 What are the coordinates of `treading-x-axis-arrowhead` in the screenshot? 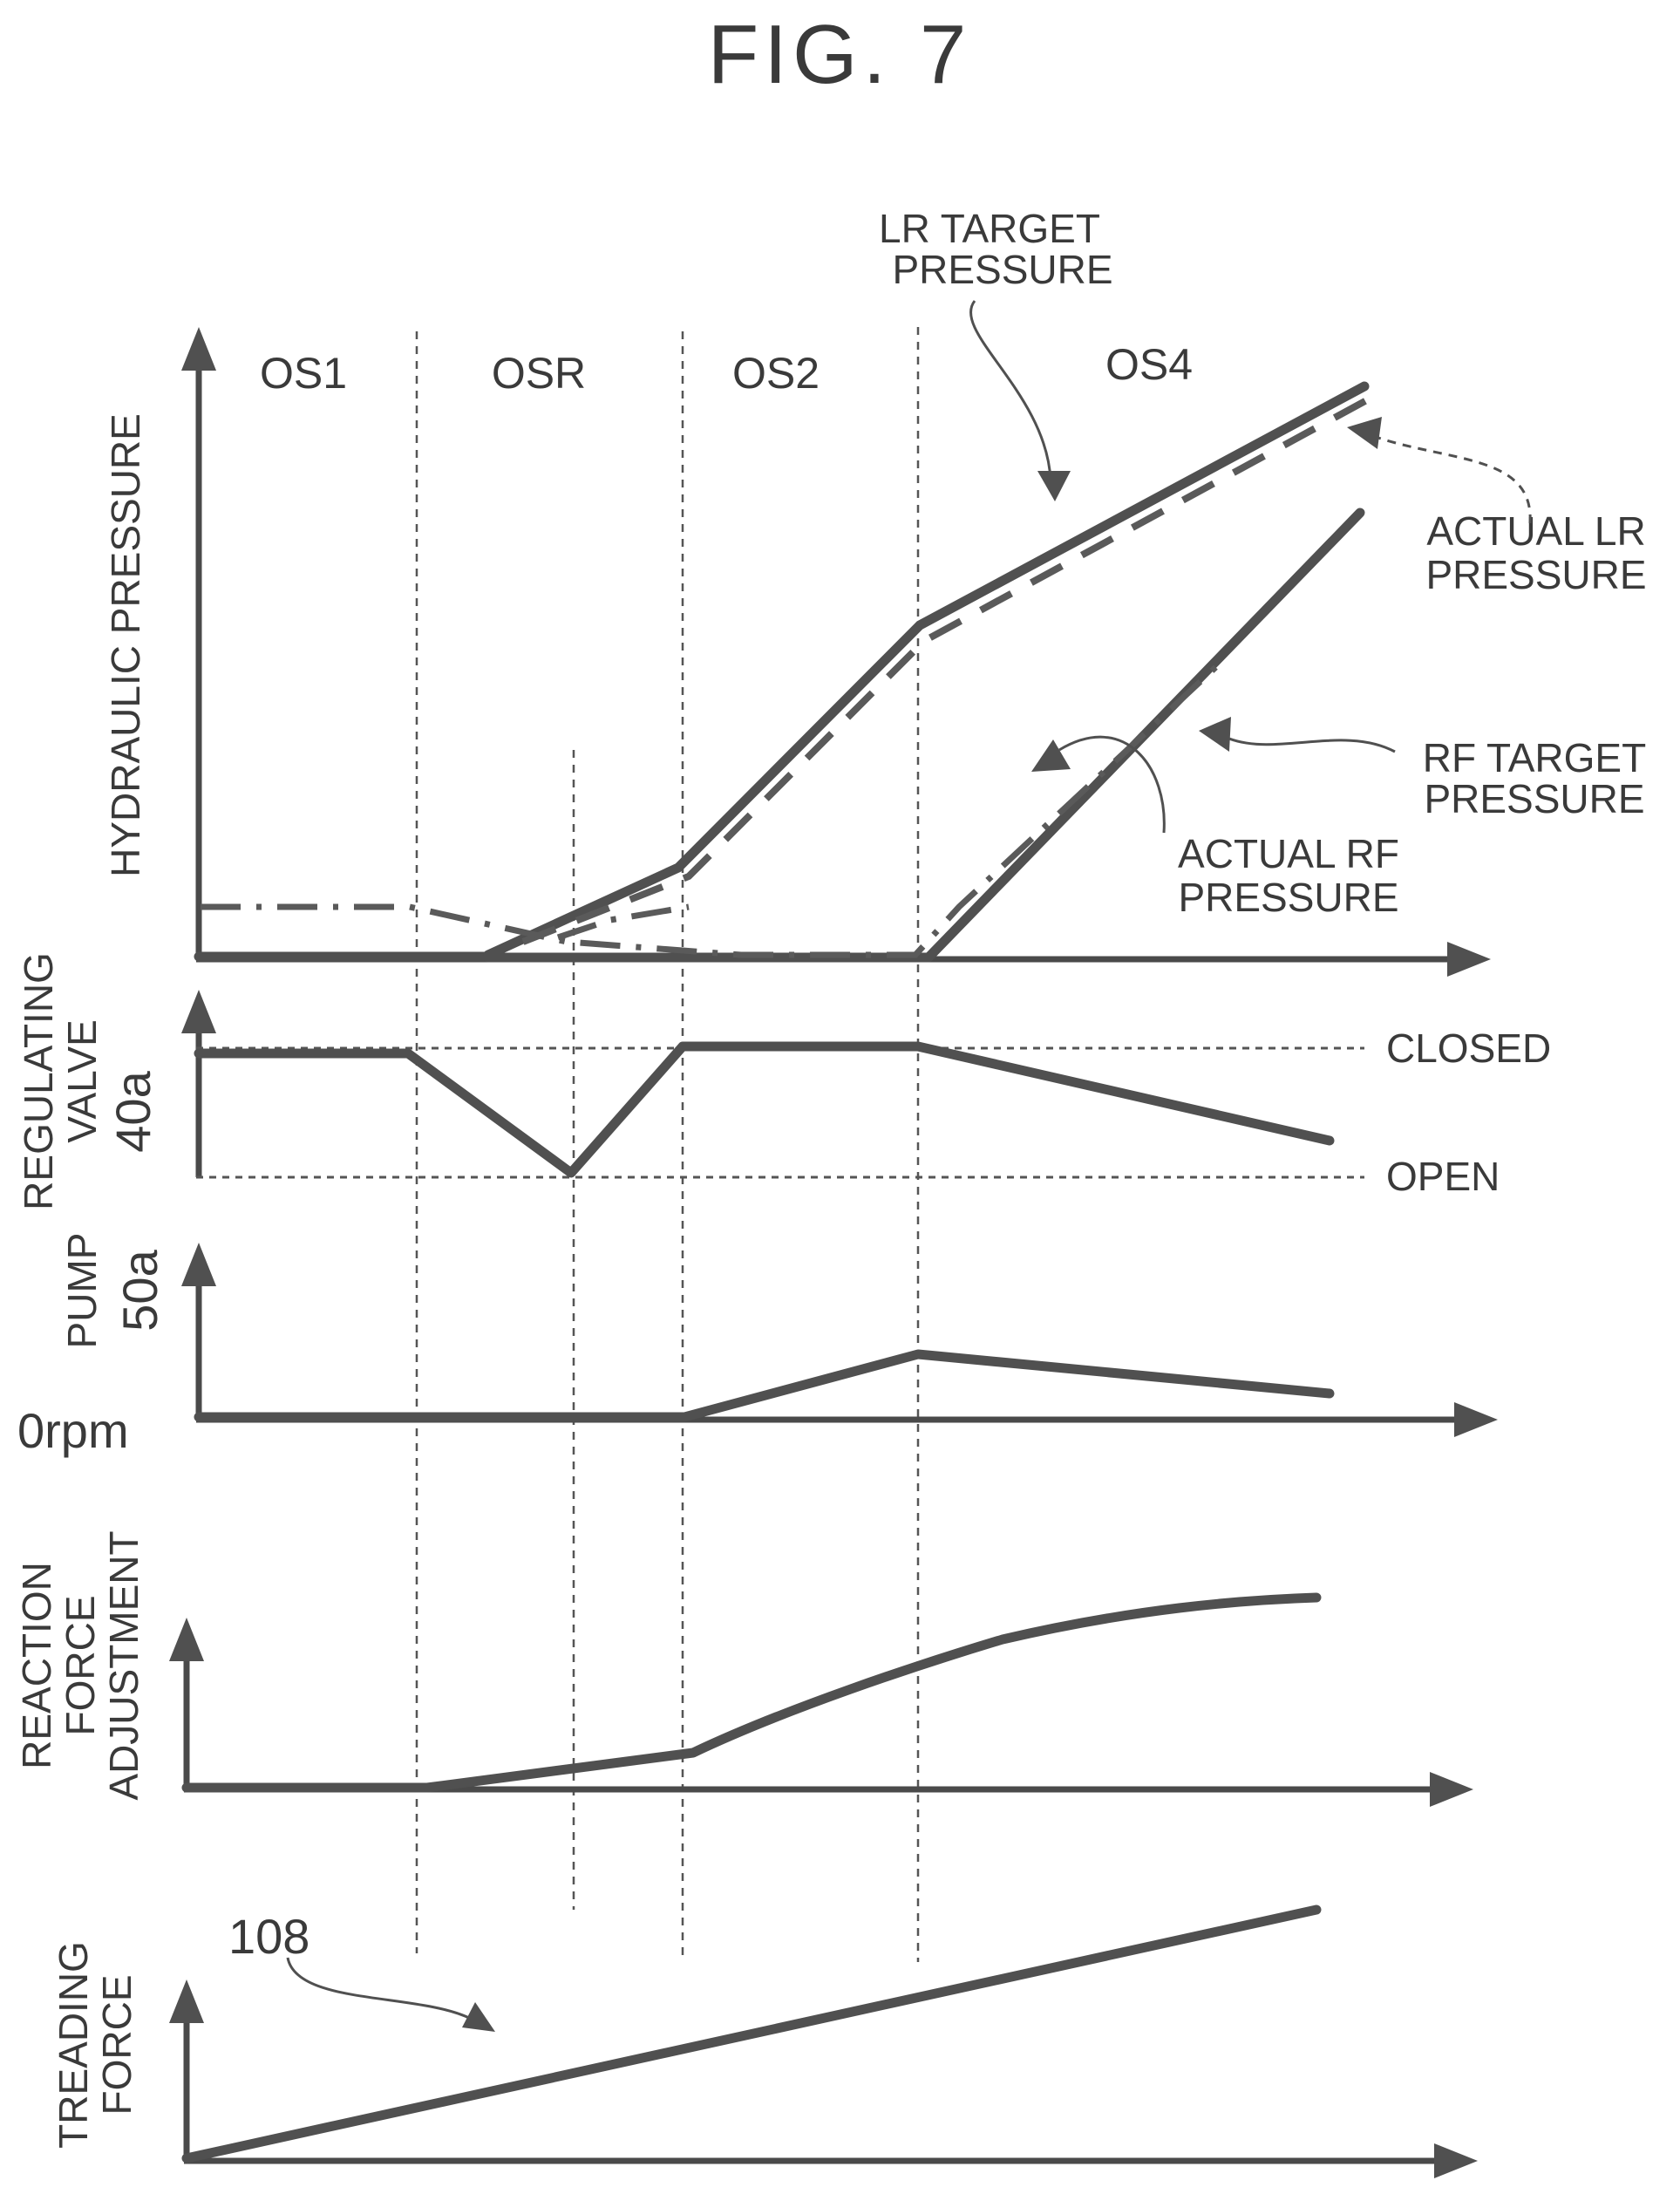 It's located at (1456, 2160).